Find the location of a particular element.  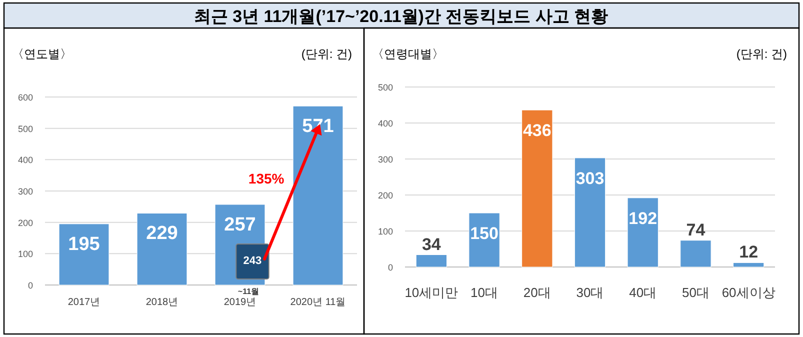

x-tick-label: 40대 is located at coordinates (643, 292).